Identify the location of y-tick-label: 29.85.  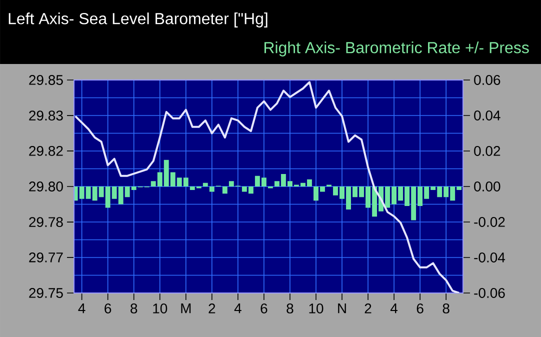
(46, 80).